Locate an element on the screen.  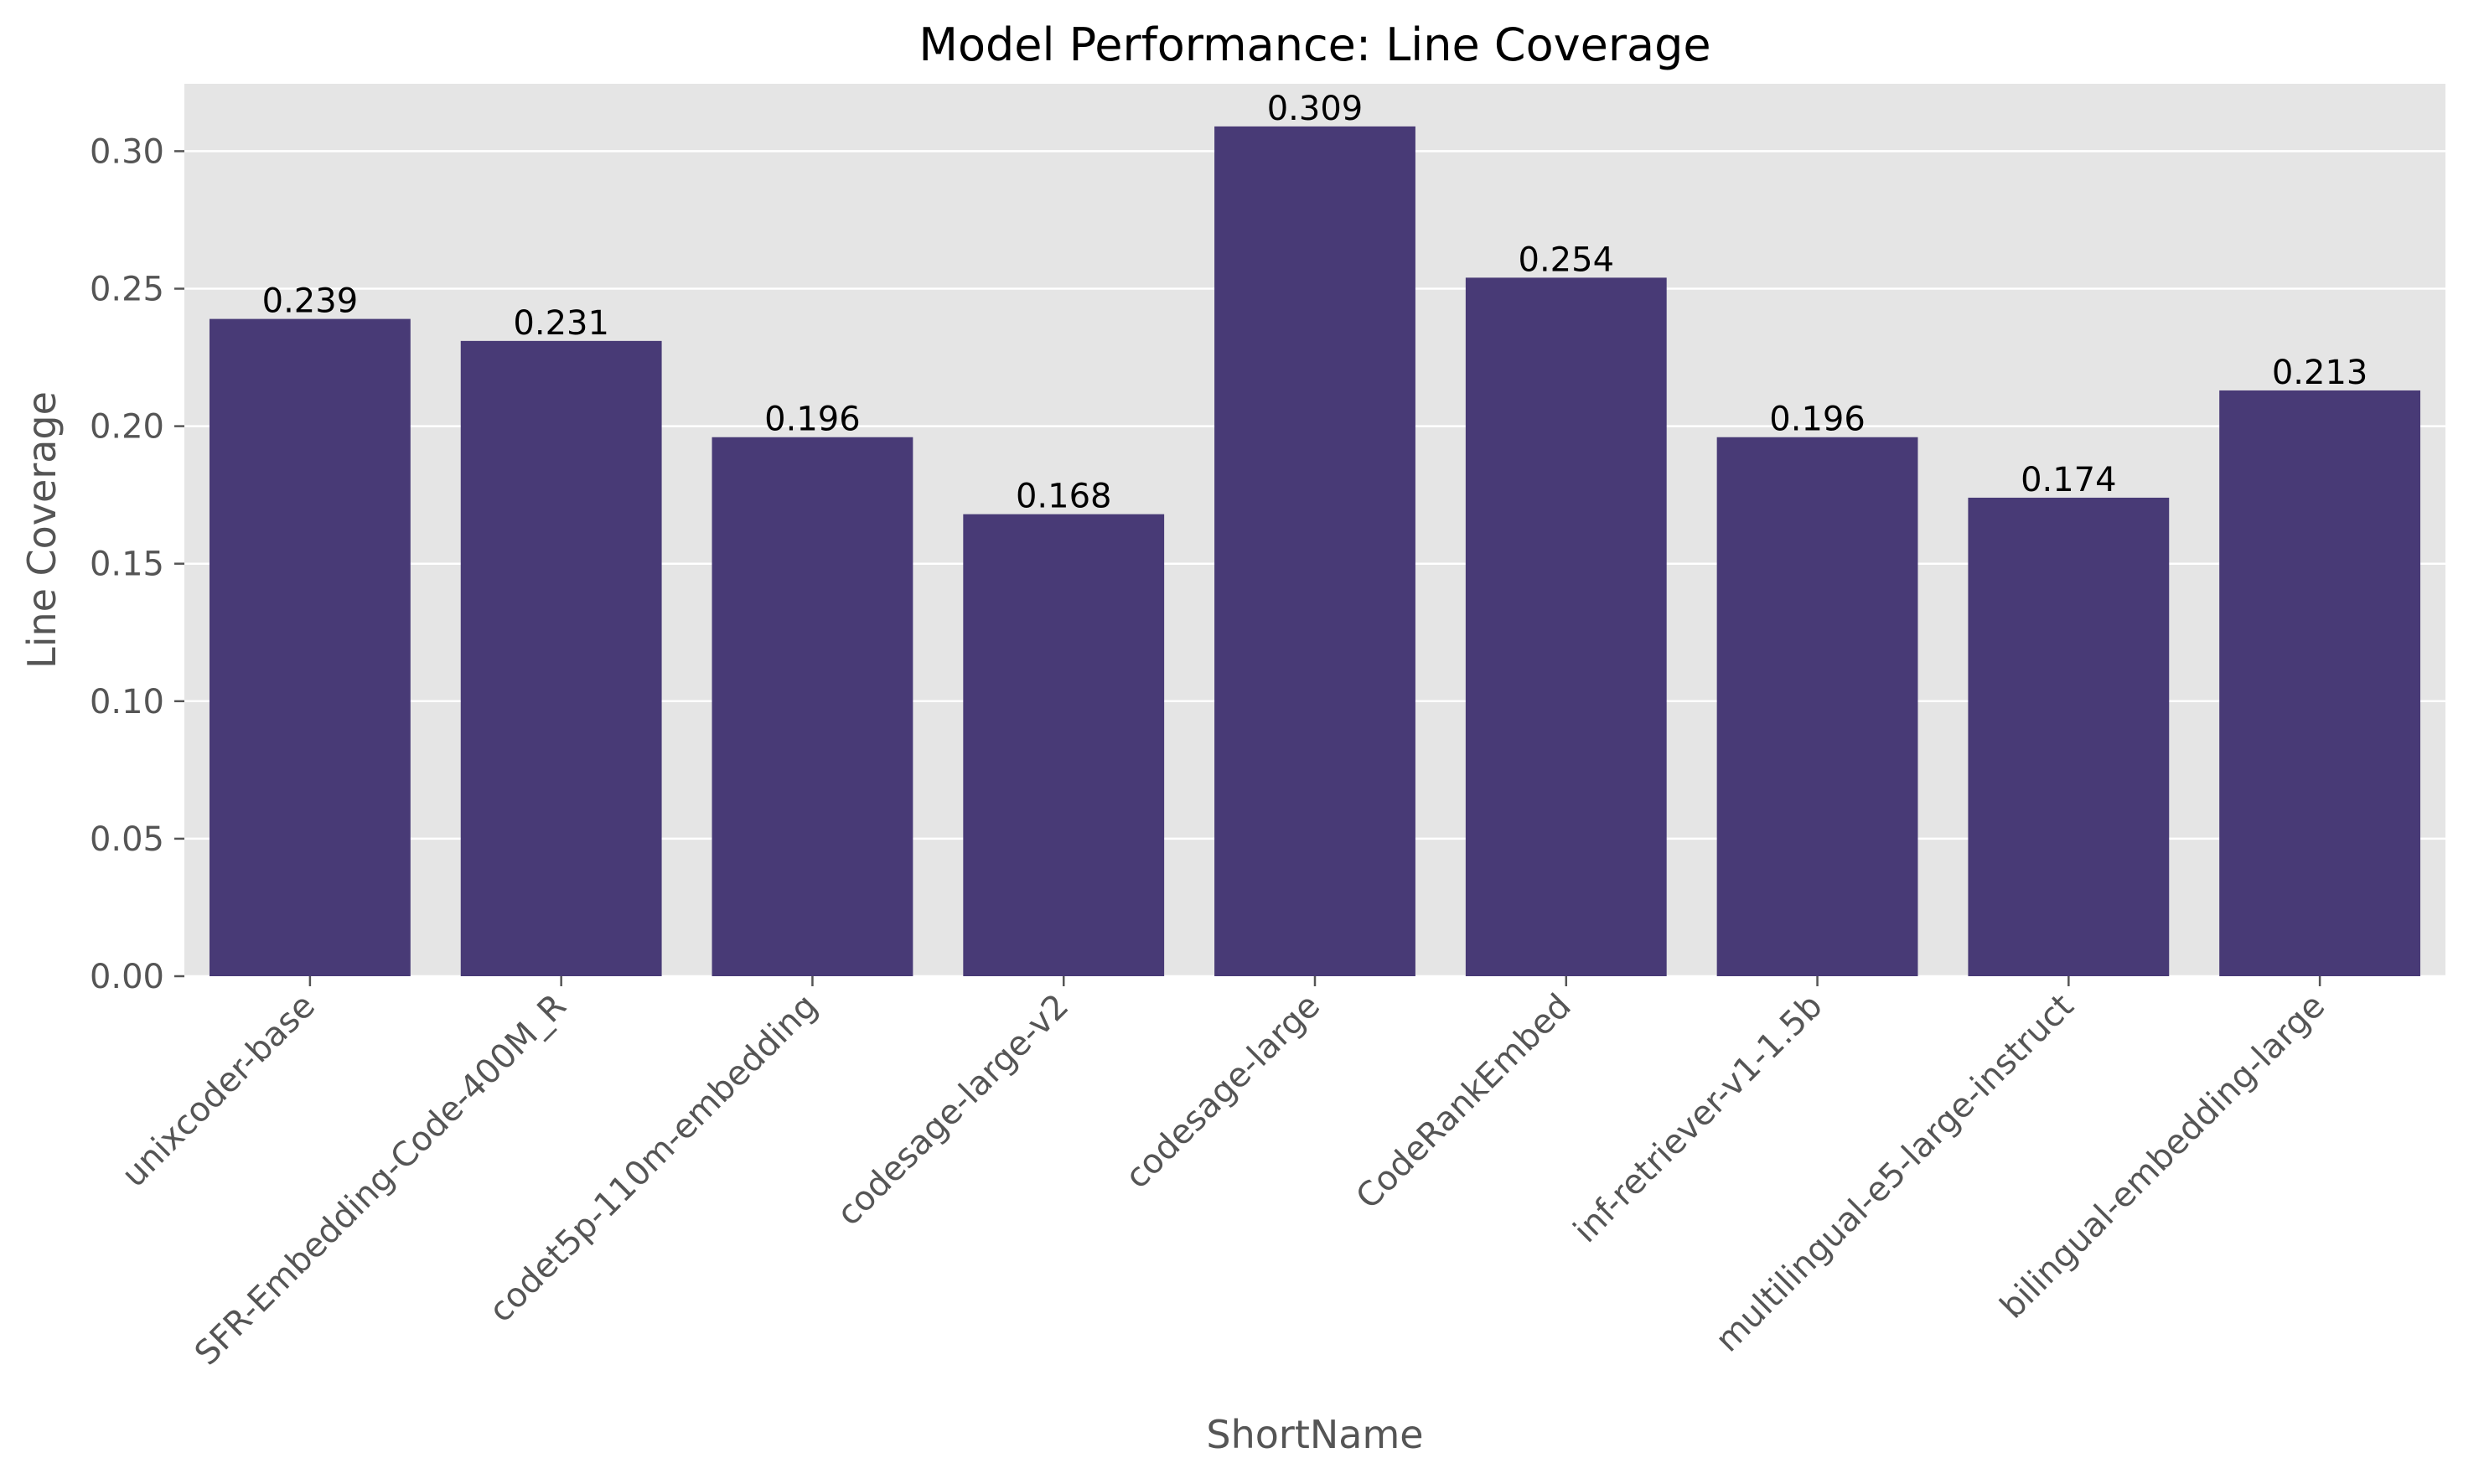
x-tick-label: unixcoder-base is located at coordinates (219, 1091).